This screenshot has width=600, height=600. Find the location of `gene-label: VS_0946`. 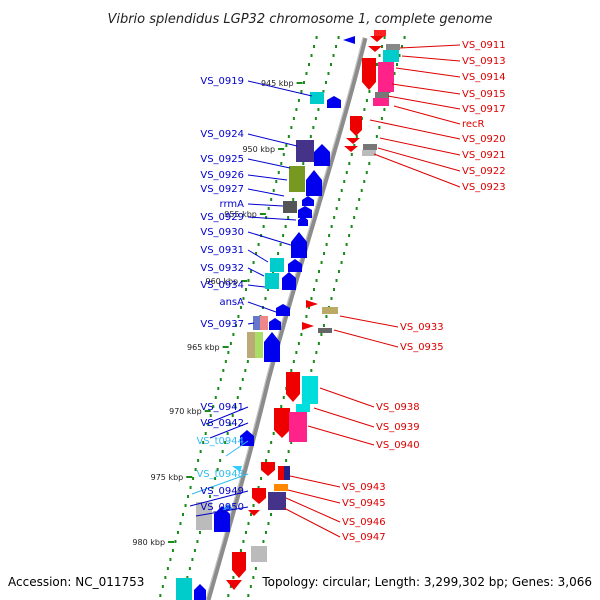

gene-label: VS_0946 is located at coordinates (335, 512).